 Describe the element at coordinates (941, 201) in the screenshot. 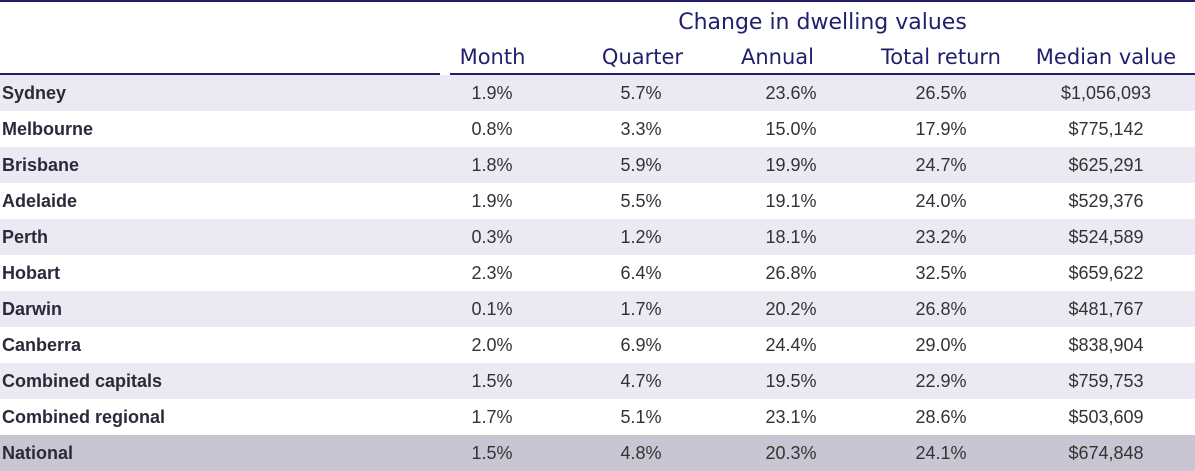

I see `cell-total-return: 24.0%` at that location.